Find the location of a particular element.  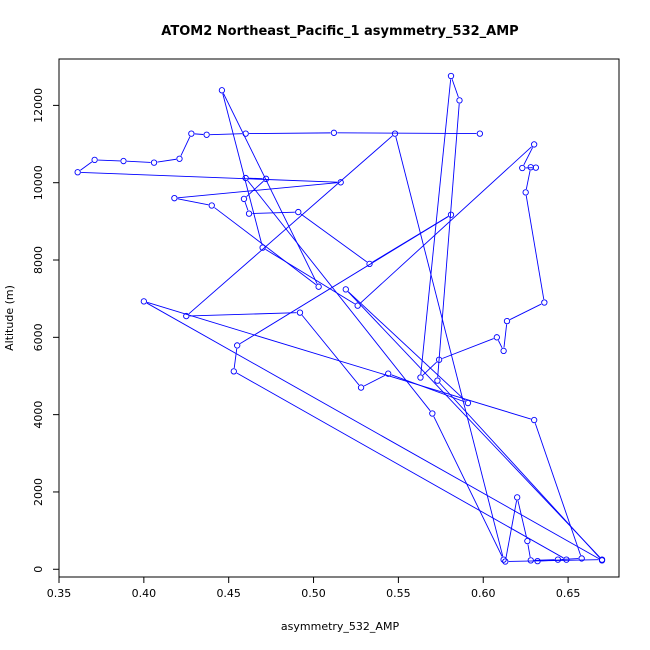

y-axis-title: Altitude (m) is located at coordinates (9, 318).